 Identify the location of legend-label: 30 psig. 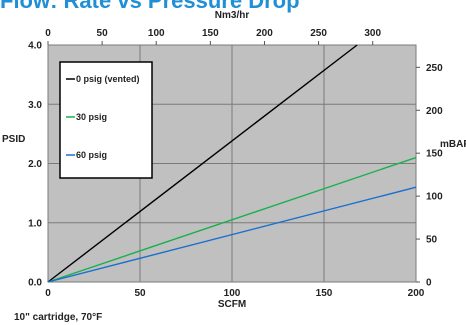
(91, 117).